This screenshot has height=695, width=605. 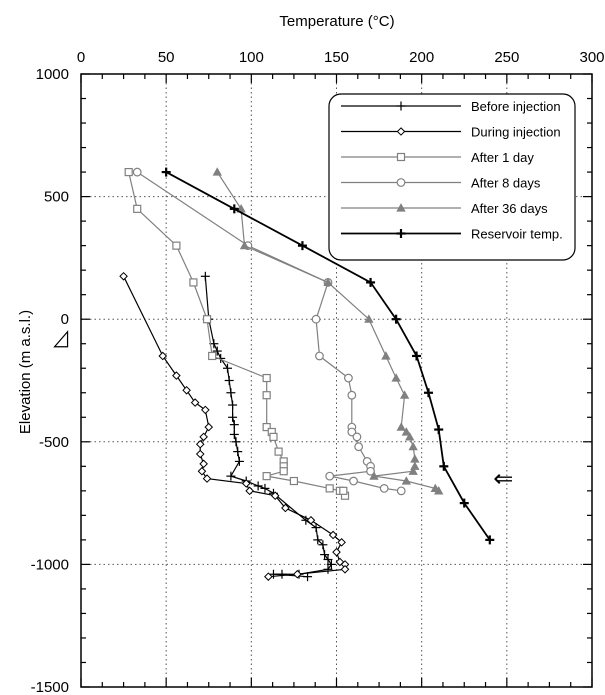 I want to click on y-axis-title: Elevation (m a.s.l.), so click(x=25, y=372).